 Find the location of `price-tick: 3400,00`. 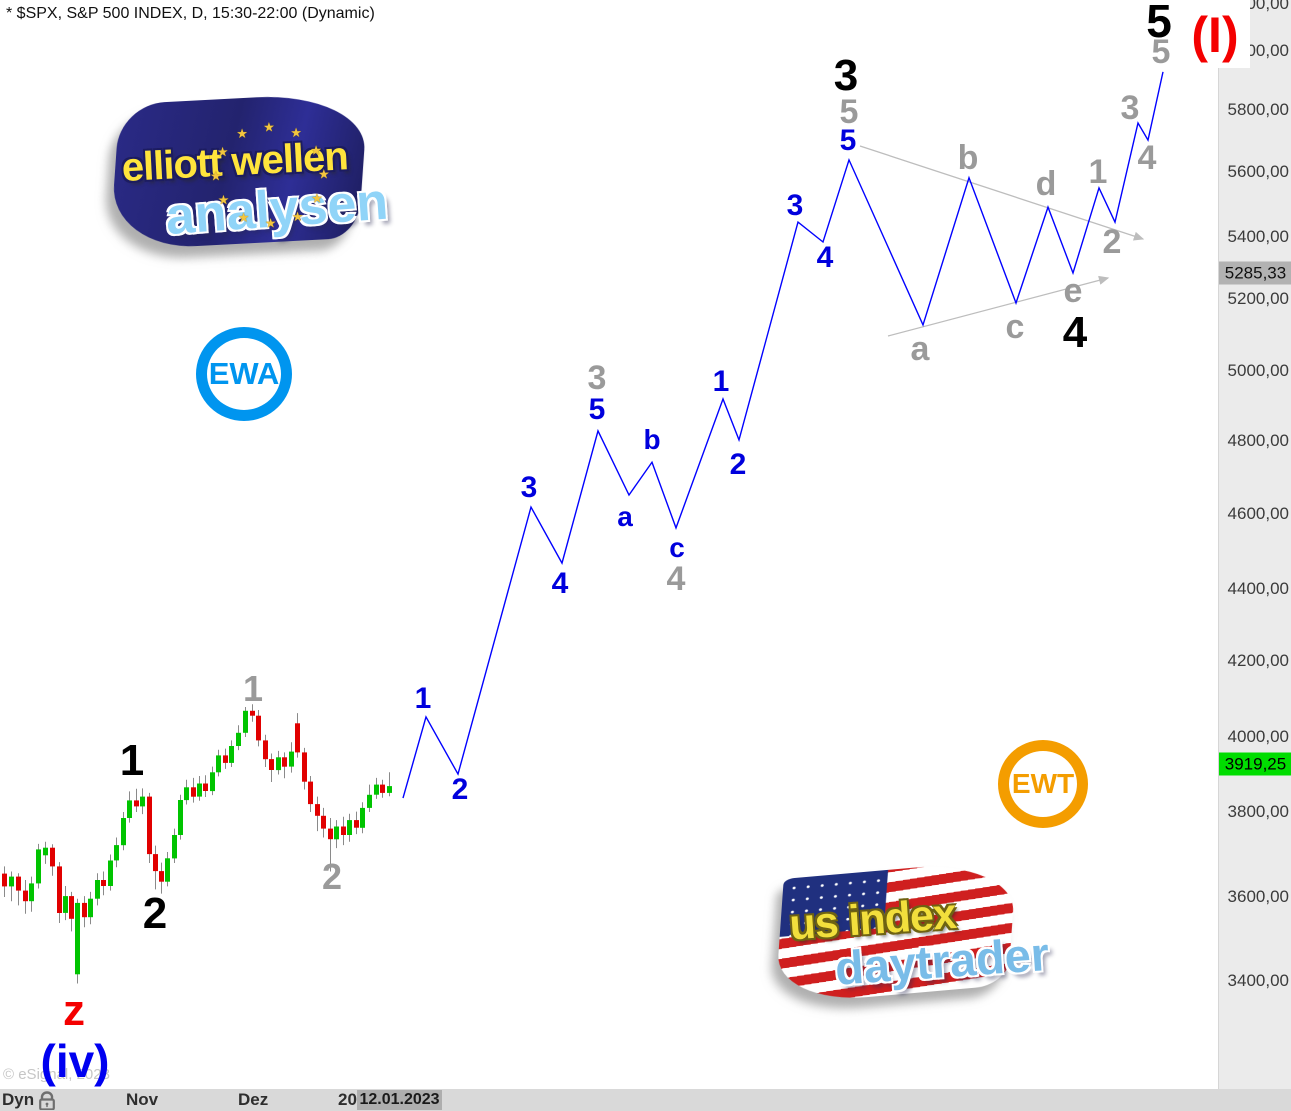

price-tick: 3400,00 is located at coordinates (1258, 980).